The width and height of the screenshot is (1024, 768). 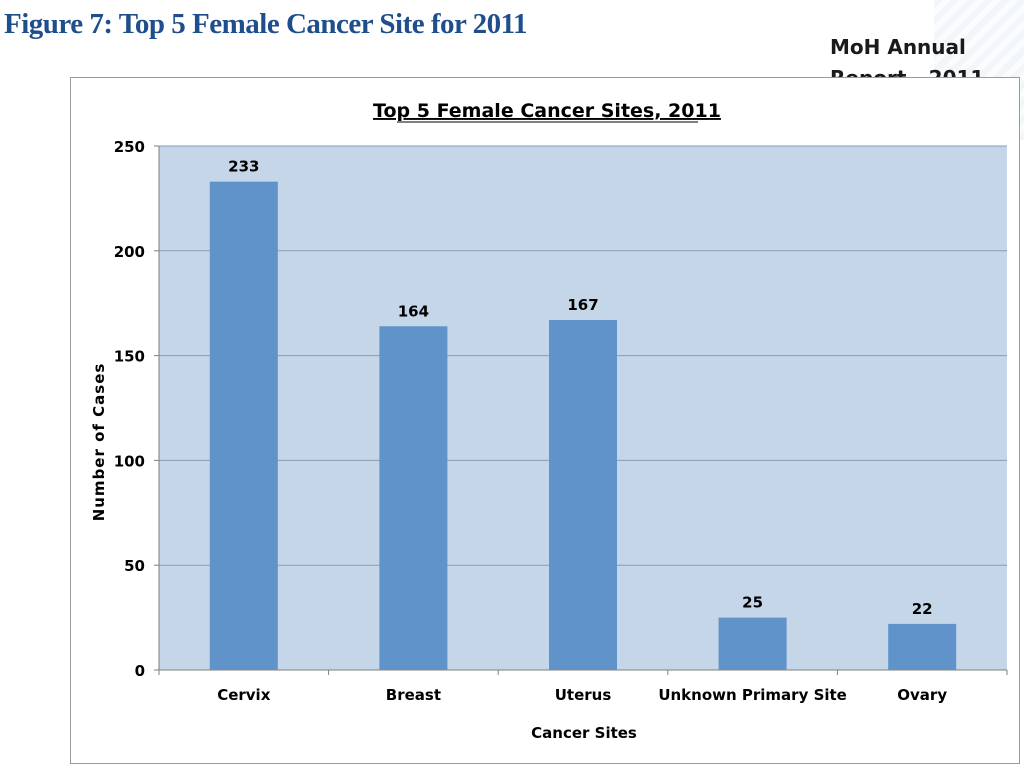 I want to click on bar-cervix, so click(x=243, y=425).